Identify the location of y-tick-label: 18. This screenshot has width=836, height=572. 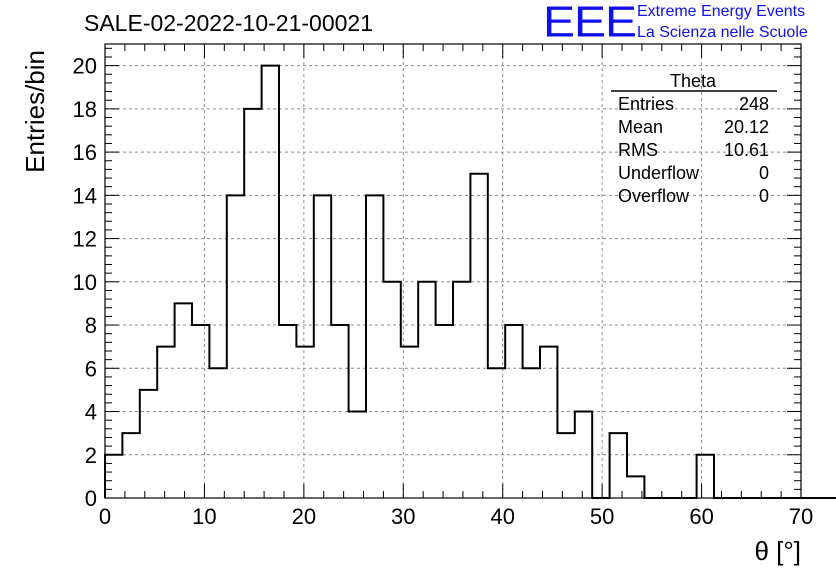
(85, 109).